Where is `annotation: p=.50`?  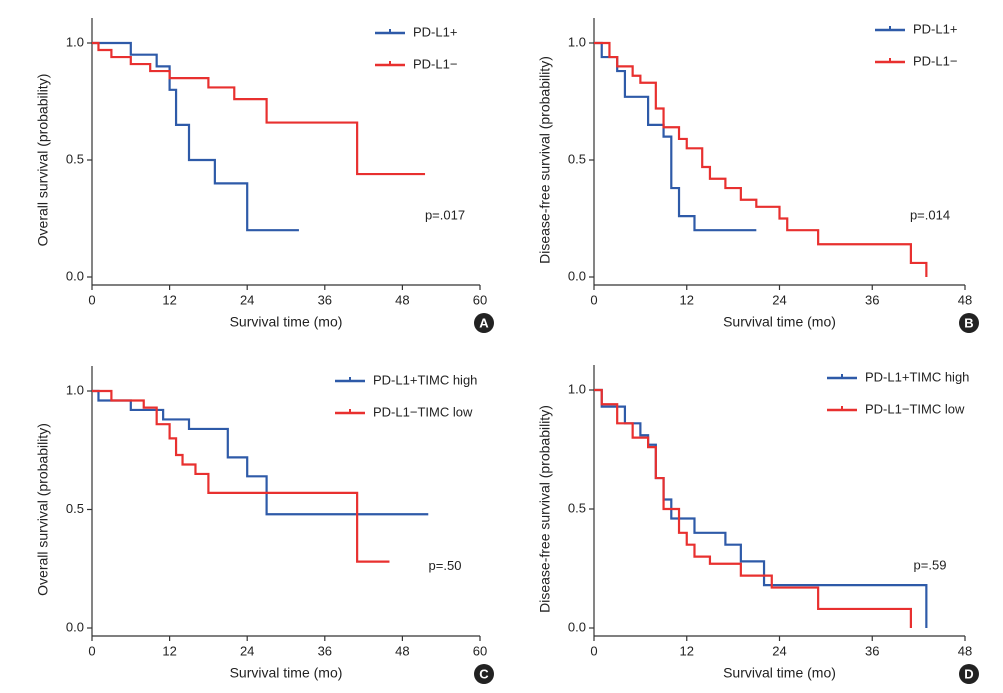
annotation: p=.50 is located at coordinates (445, 565).